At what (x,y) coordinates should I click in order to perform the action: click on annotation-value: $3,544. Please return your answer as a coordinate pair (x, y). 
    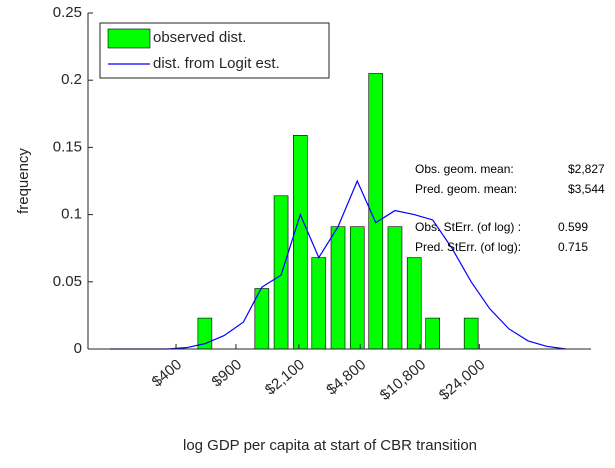
    Looking at the image, I should click on (586, 189).